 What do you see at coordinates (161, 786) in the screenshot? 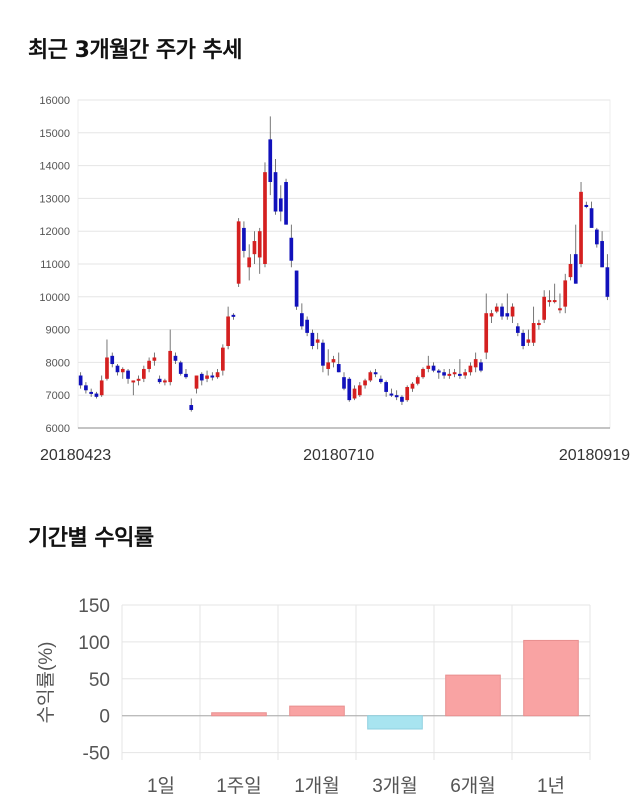
I see `x-tick-label: 1일` at bounding box center [161, 786].